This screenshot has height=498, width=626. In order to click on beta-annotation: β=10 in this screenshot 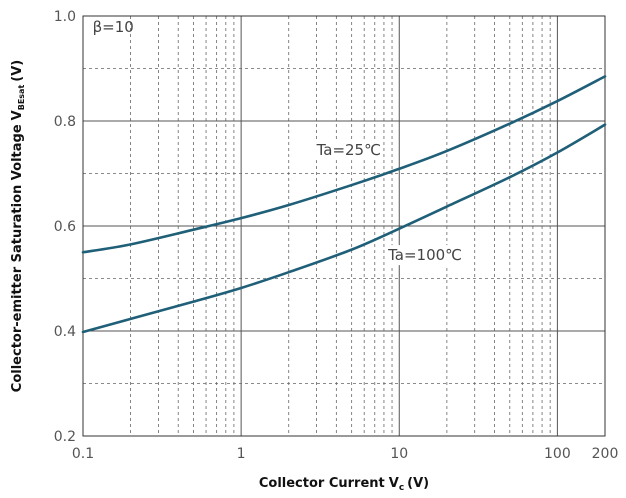, I will do `click(113, 27)`.